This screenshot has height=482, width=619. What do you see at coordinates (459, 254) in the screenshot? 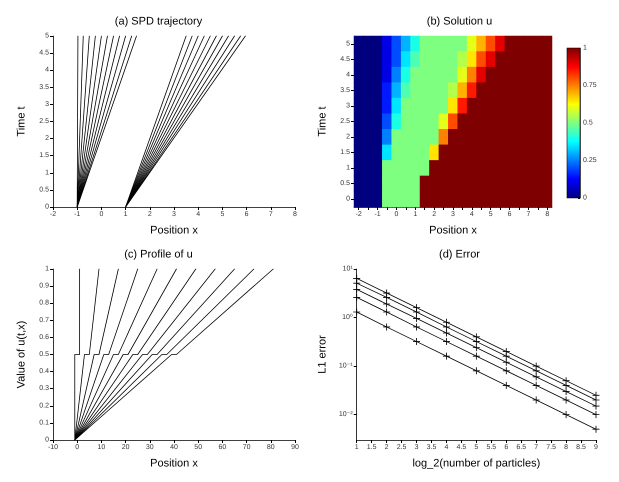
I see `chart-title: (d) Error` at bounding box center [459, 254].